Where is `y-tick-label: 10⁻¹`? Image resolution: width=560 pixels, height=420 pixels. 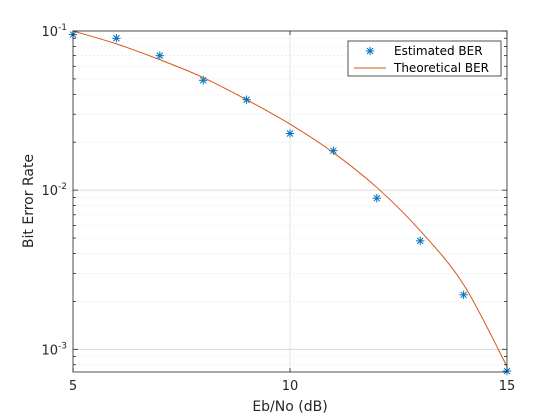 y-tick-label: 10⁻¹ is located at coordinates (54, 31).